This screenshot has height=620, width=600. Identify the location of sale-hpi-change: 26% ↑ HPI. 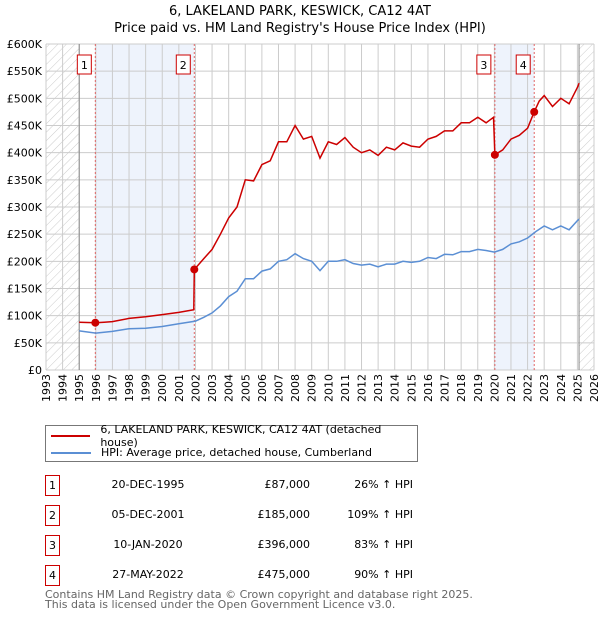
(383, 484).